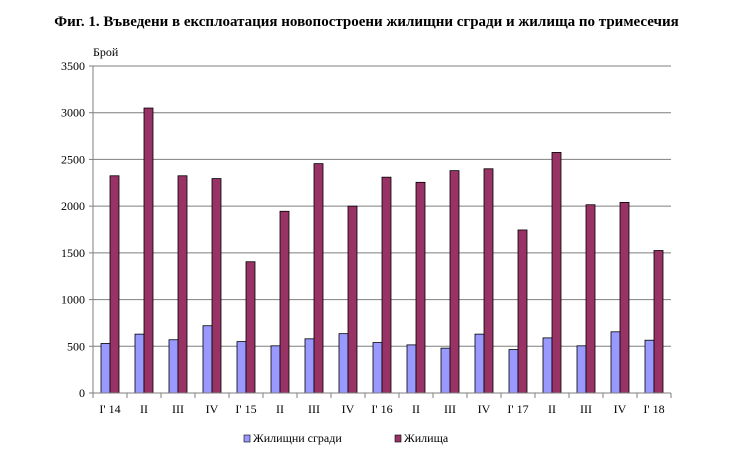 The height and width of the screenshot is (457, 733). Describe the element at coordinates (109, 409) in the screenshot. I see `x-tick-label: I' 14` at that location.